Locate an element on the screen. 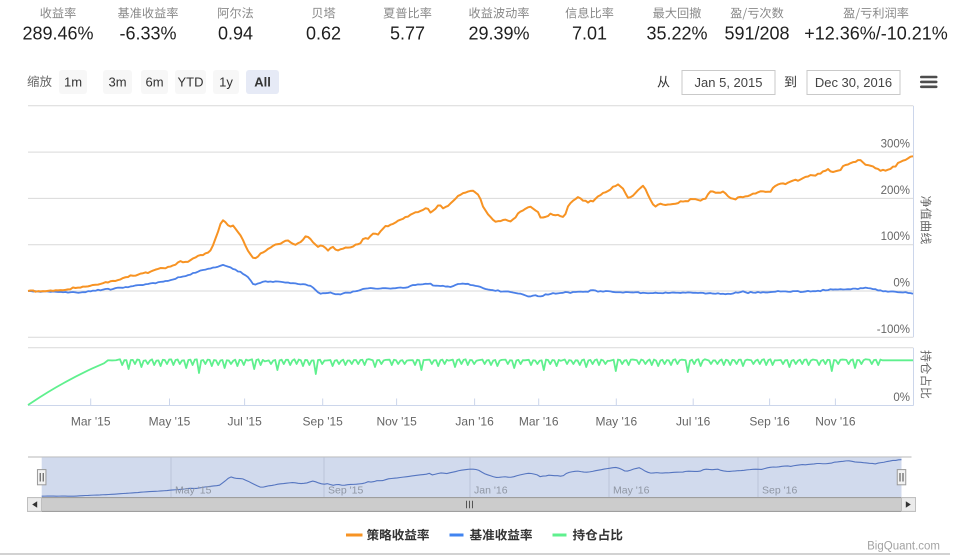 This screenshot has width=959, height=556. svg-text: Jan 5, 2015 is located at coordinates (729, 82).